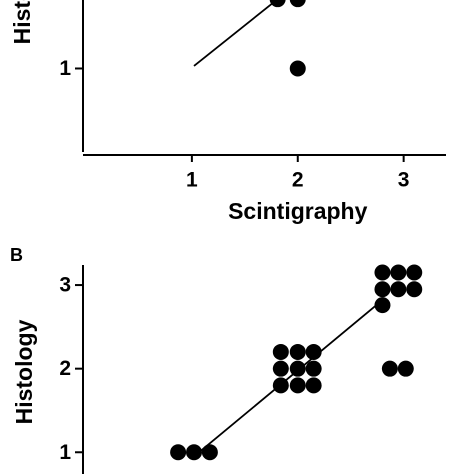  What do you see at coordinates (65, 368) in the screenshot?
I see `y-tick-label: 2` at bounding box center [65, 368].